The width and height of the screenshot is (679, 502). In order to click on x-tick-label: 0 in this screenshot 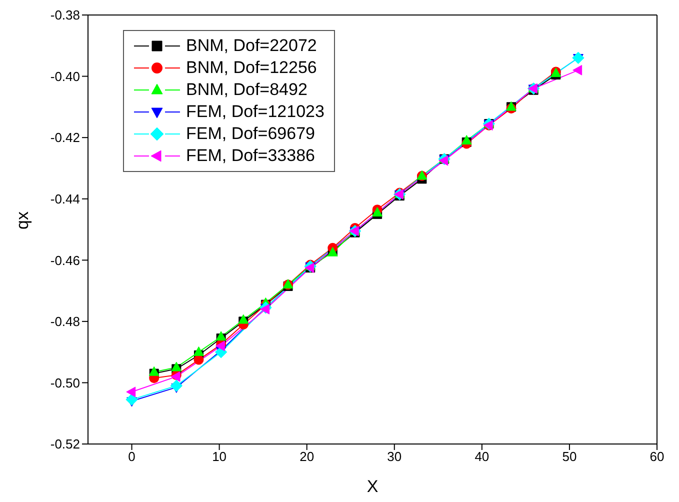, I will do `click(132, 456)`.